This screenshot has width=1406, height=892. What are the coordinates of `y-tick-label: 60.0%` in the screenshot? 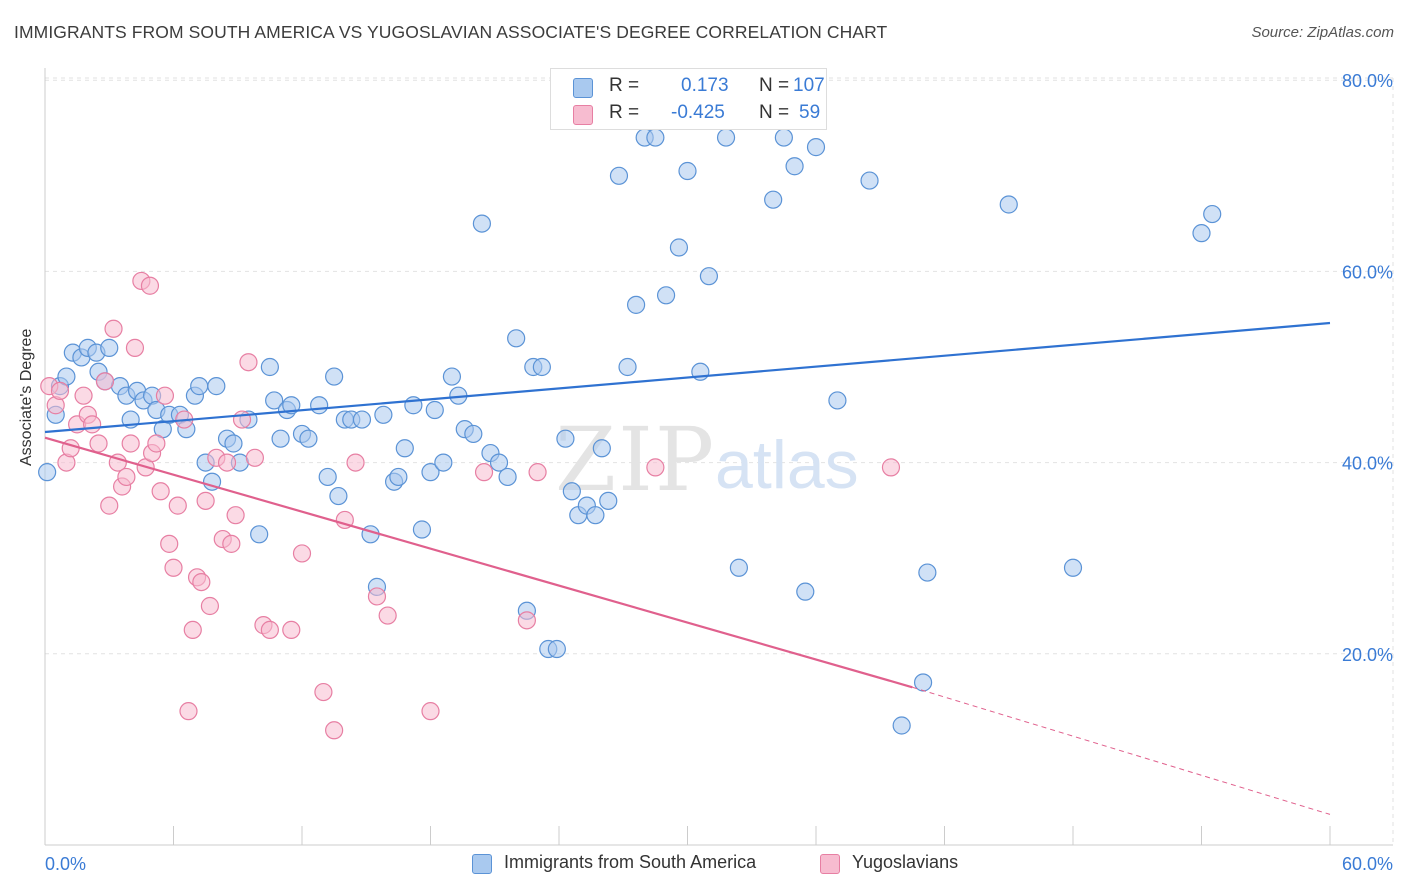 It's located at (1367, 272).